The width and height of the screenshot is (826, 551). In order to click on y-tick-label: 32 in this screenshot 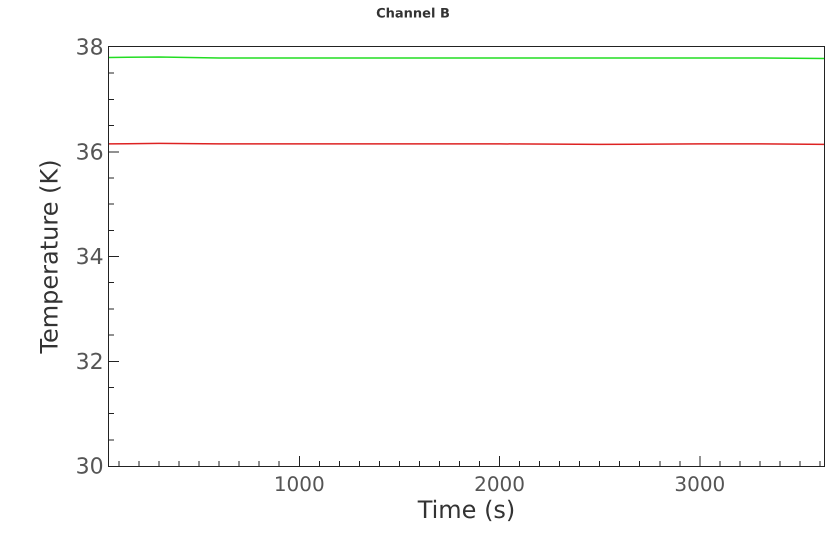, I will do `click(90, 362)`.